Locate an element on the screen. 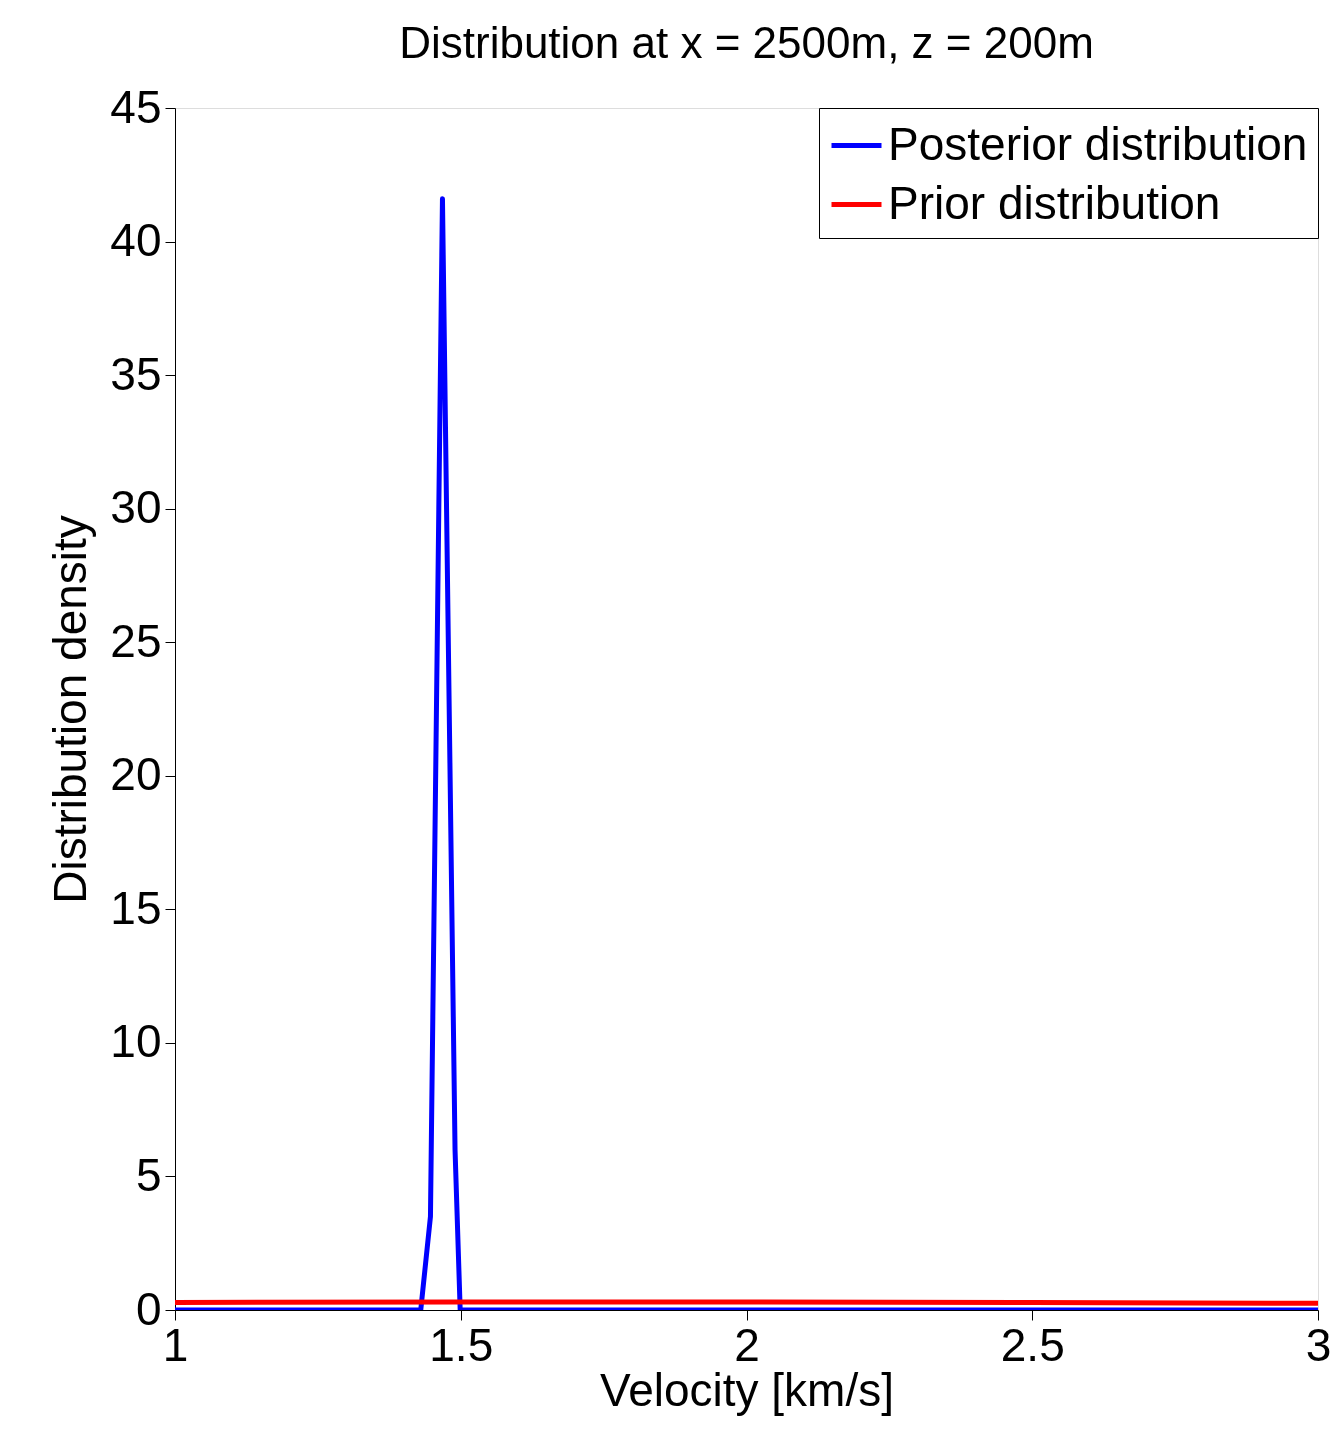 The width and height of the screenshot is (1337, 1448). x-tick-label: 3 is located at coordinates (1318, 1344).